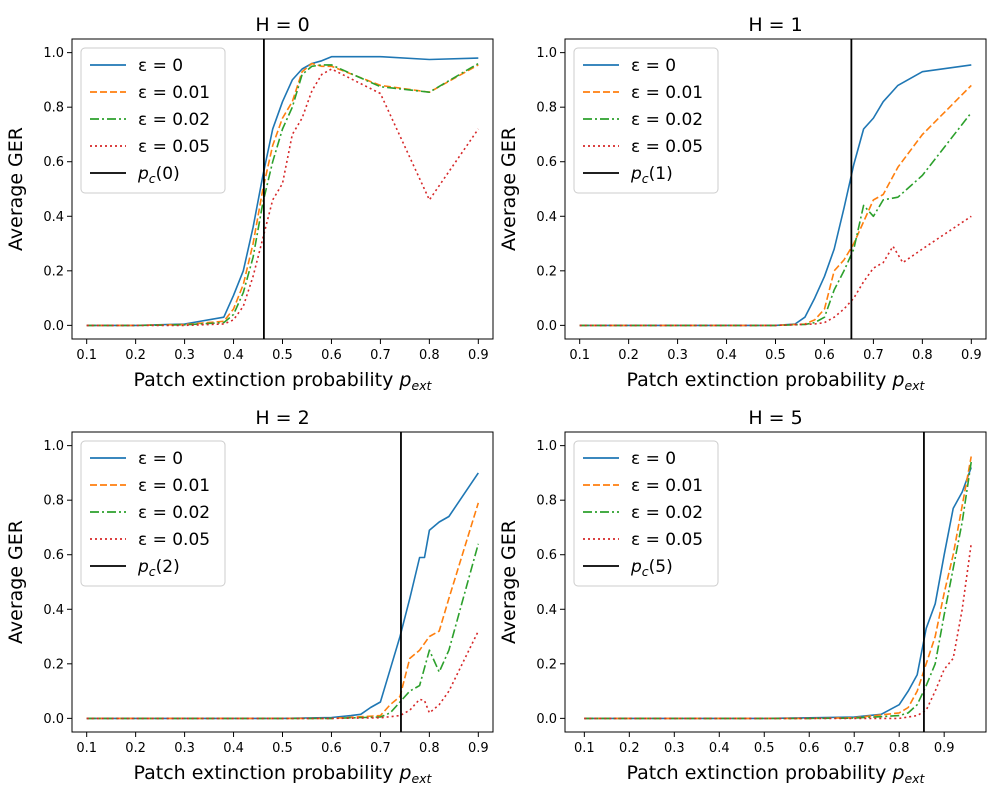  Describe the element at coordinates (282, 25) in the screenshot. I see `chart-title: H = 0` at that location.